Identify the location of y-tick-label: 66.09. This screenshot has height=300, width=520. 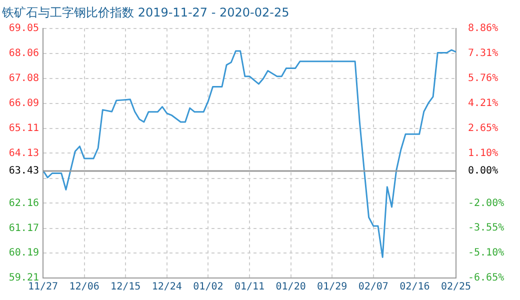
(23, 104).